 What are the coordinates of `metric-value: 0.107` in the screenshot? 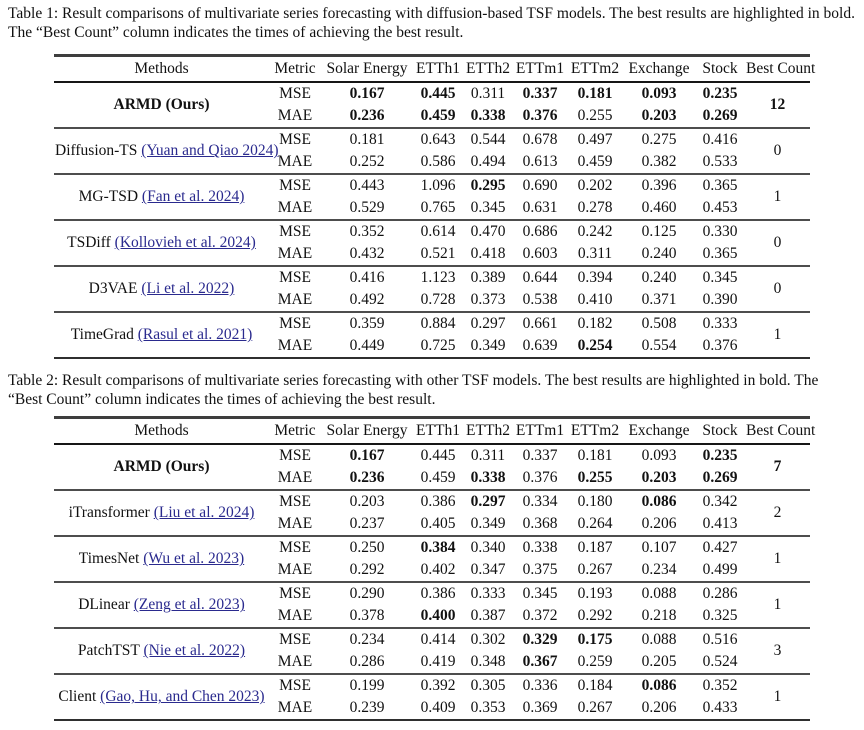 It's located at (659, 548).